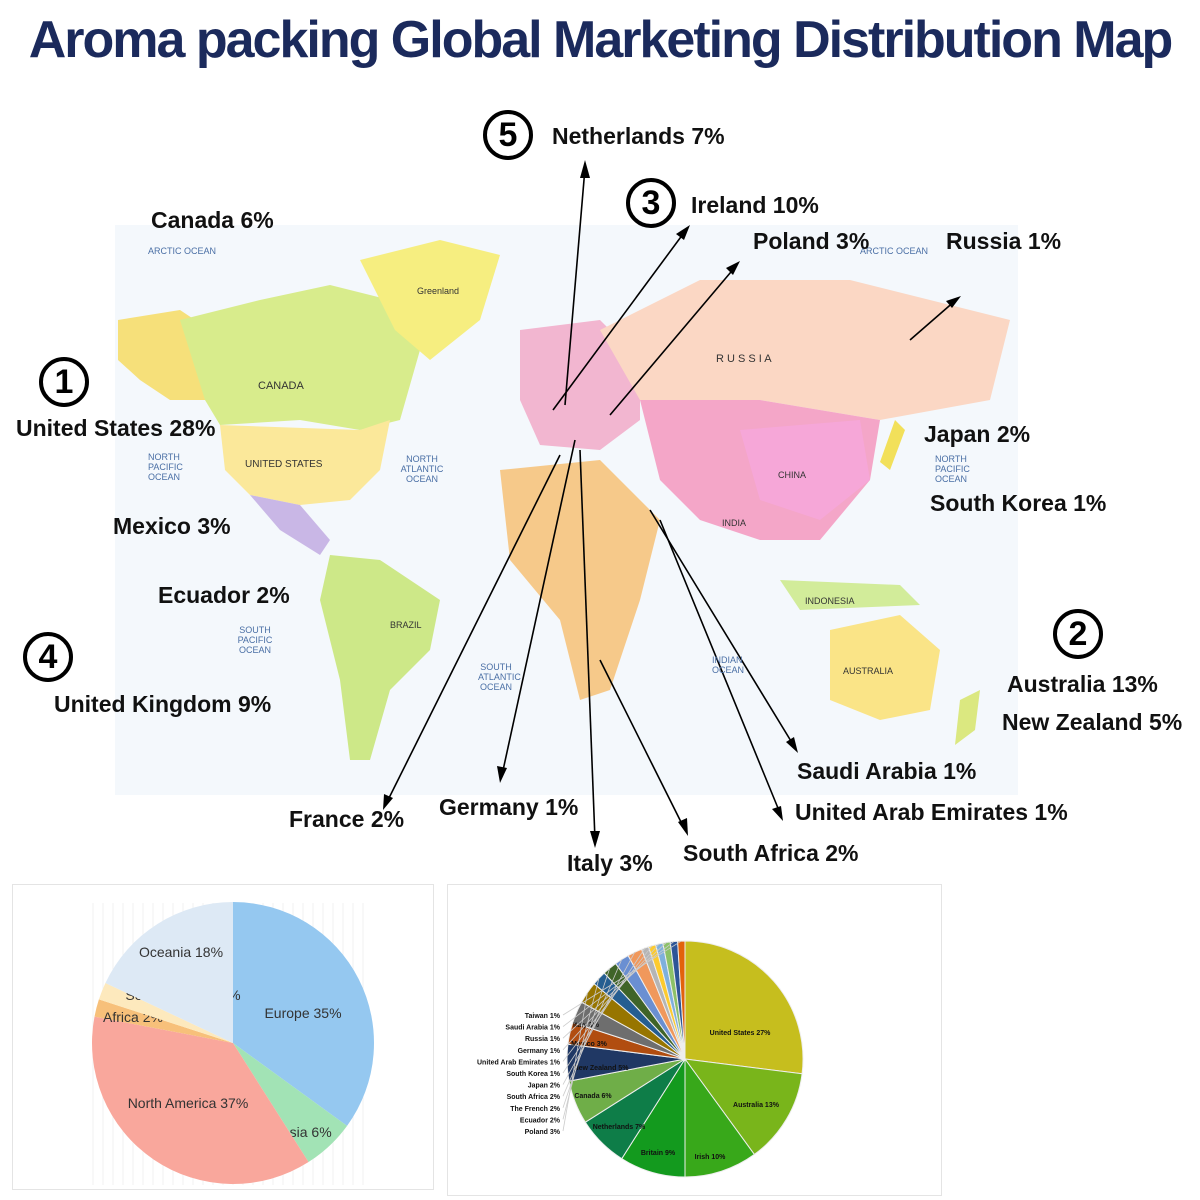  I want to click on label-united-kingdom: United Kingdom 9%, so click(163, 704).